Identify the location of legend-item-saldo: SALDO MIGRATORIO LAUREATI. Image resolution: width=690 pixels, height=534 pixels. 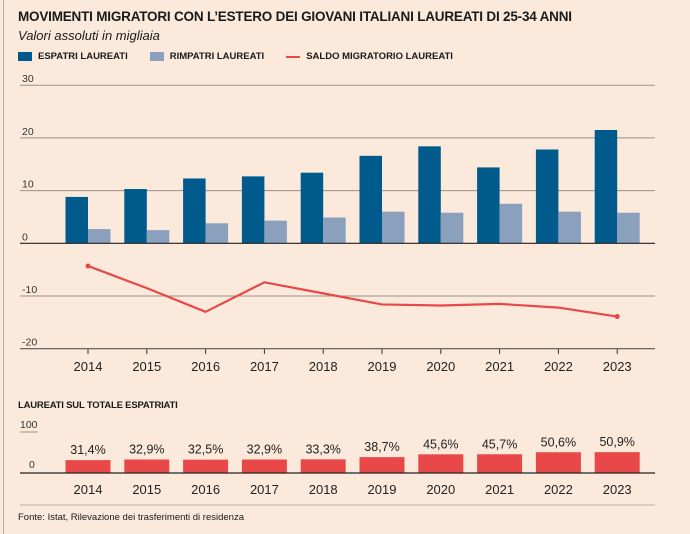
(369, 56).